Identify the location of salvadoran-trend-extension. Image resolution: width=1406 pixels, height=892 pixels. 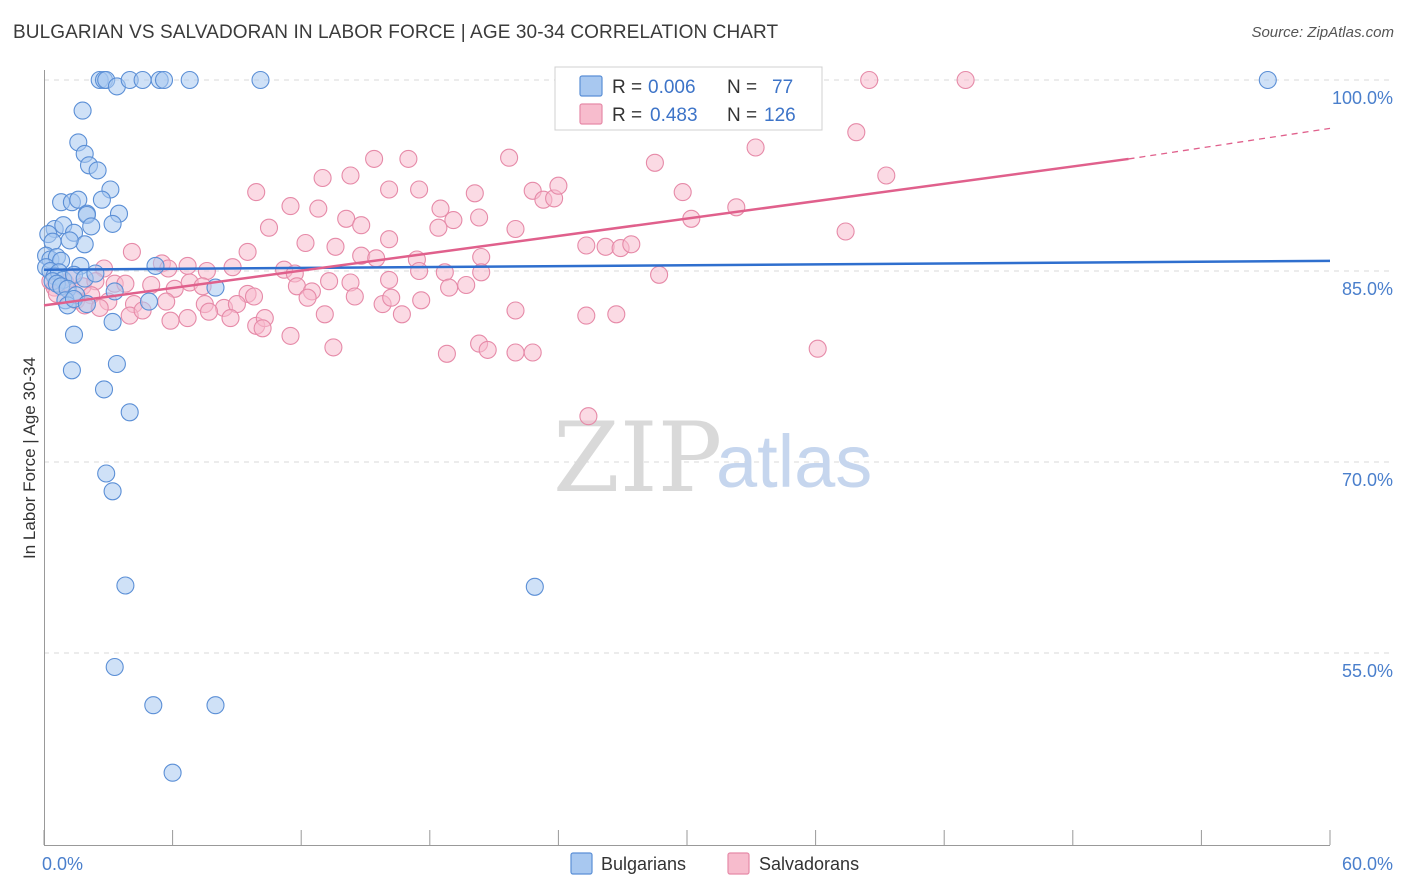
(1229, 143).